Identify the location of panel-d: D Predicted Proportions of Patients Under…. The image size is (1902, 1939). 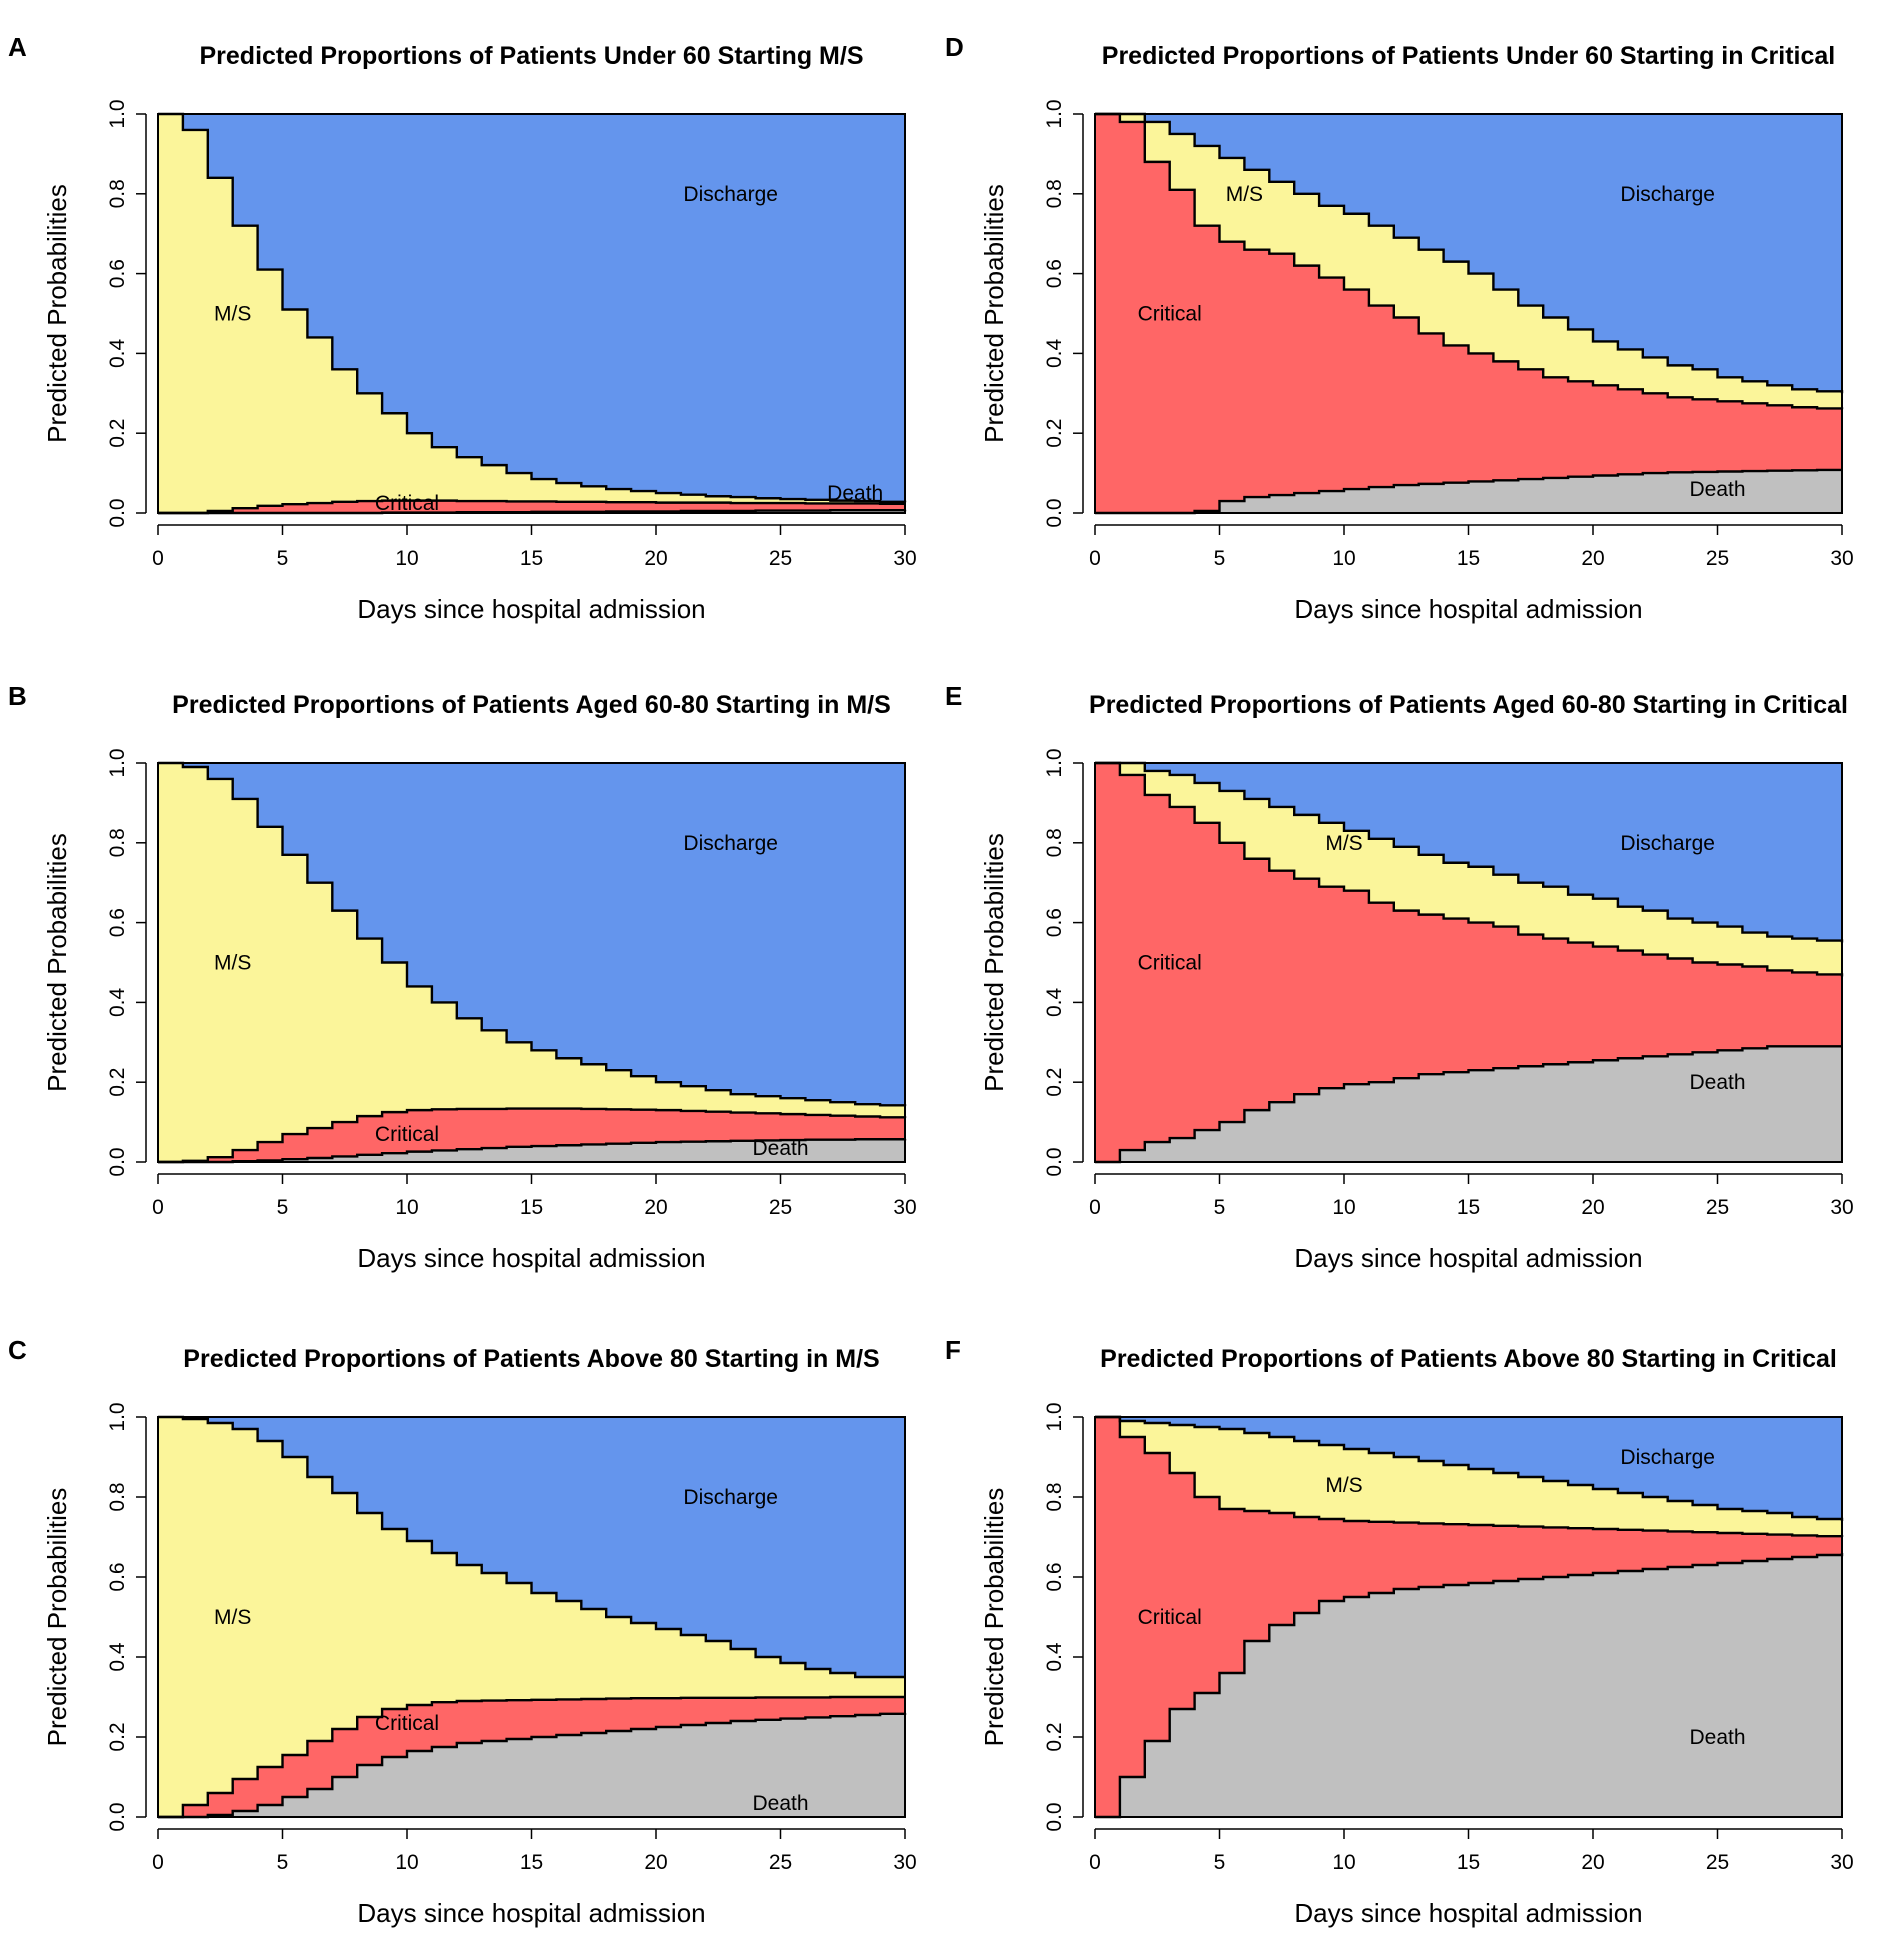
(1399, 328).